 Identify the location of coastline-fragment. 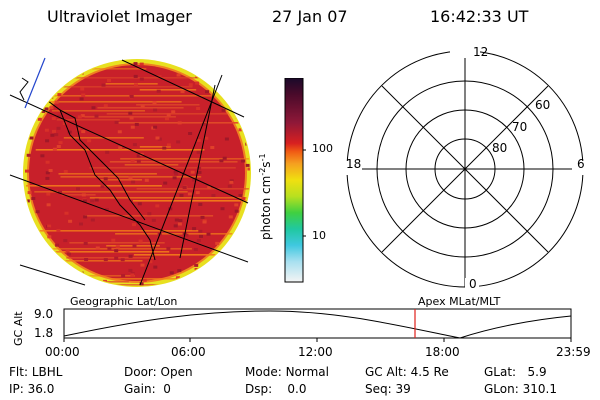
(24, 89).